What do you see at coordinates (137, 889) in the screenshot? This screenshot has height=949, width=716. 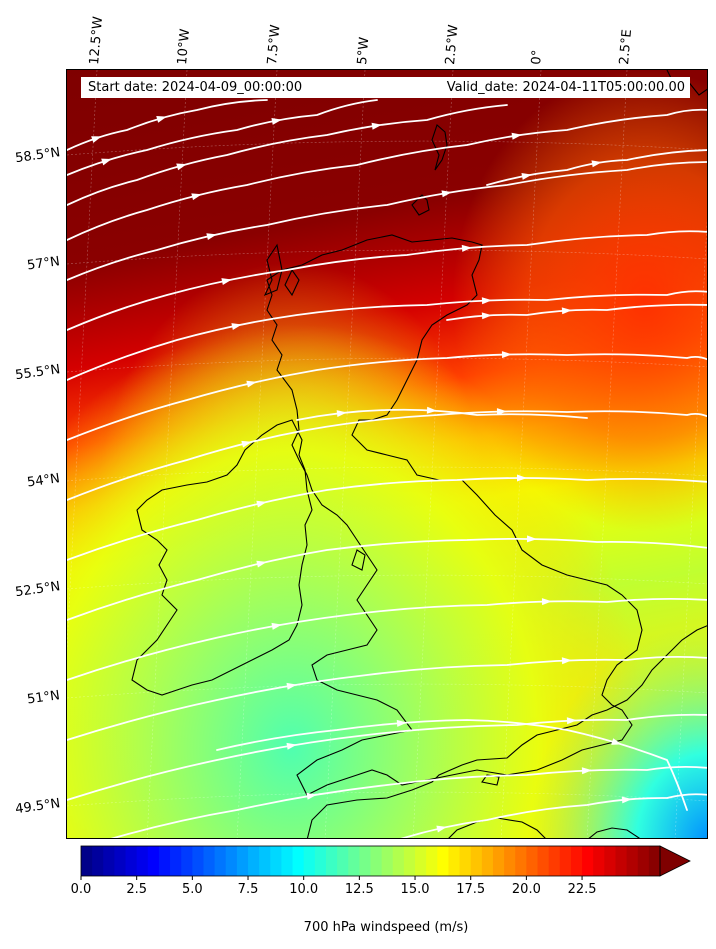 I see `colorbar-tick-label: 2.5` at bounding box center [137, 889].